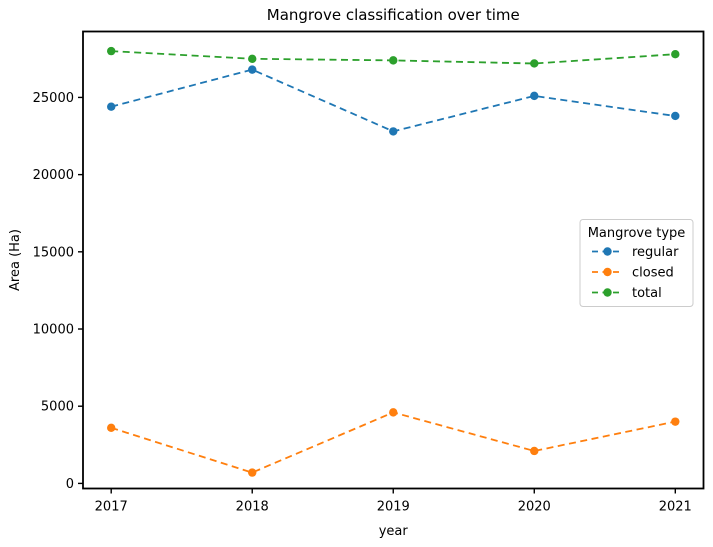 This screenshot has width=713, height=547. I want to click on data-point-regular-2020, so click(534, 96).